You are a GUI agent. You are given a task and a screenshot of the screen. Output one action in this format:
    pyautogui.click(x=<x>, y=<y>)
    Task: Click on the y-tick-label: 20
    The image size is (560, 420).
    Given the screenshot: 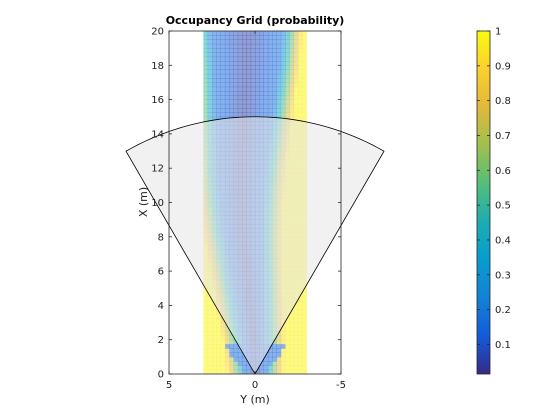 What is the action you would take?
    pyautogui.click(x=157, y=32)
    